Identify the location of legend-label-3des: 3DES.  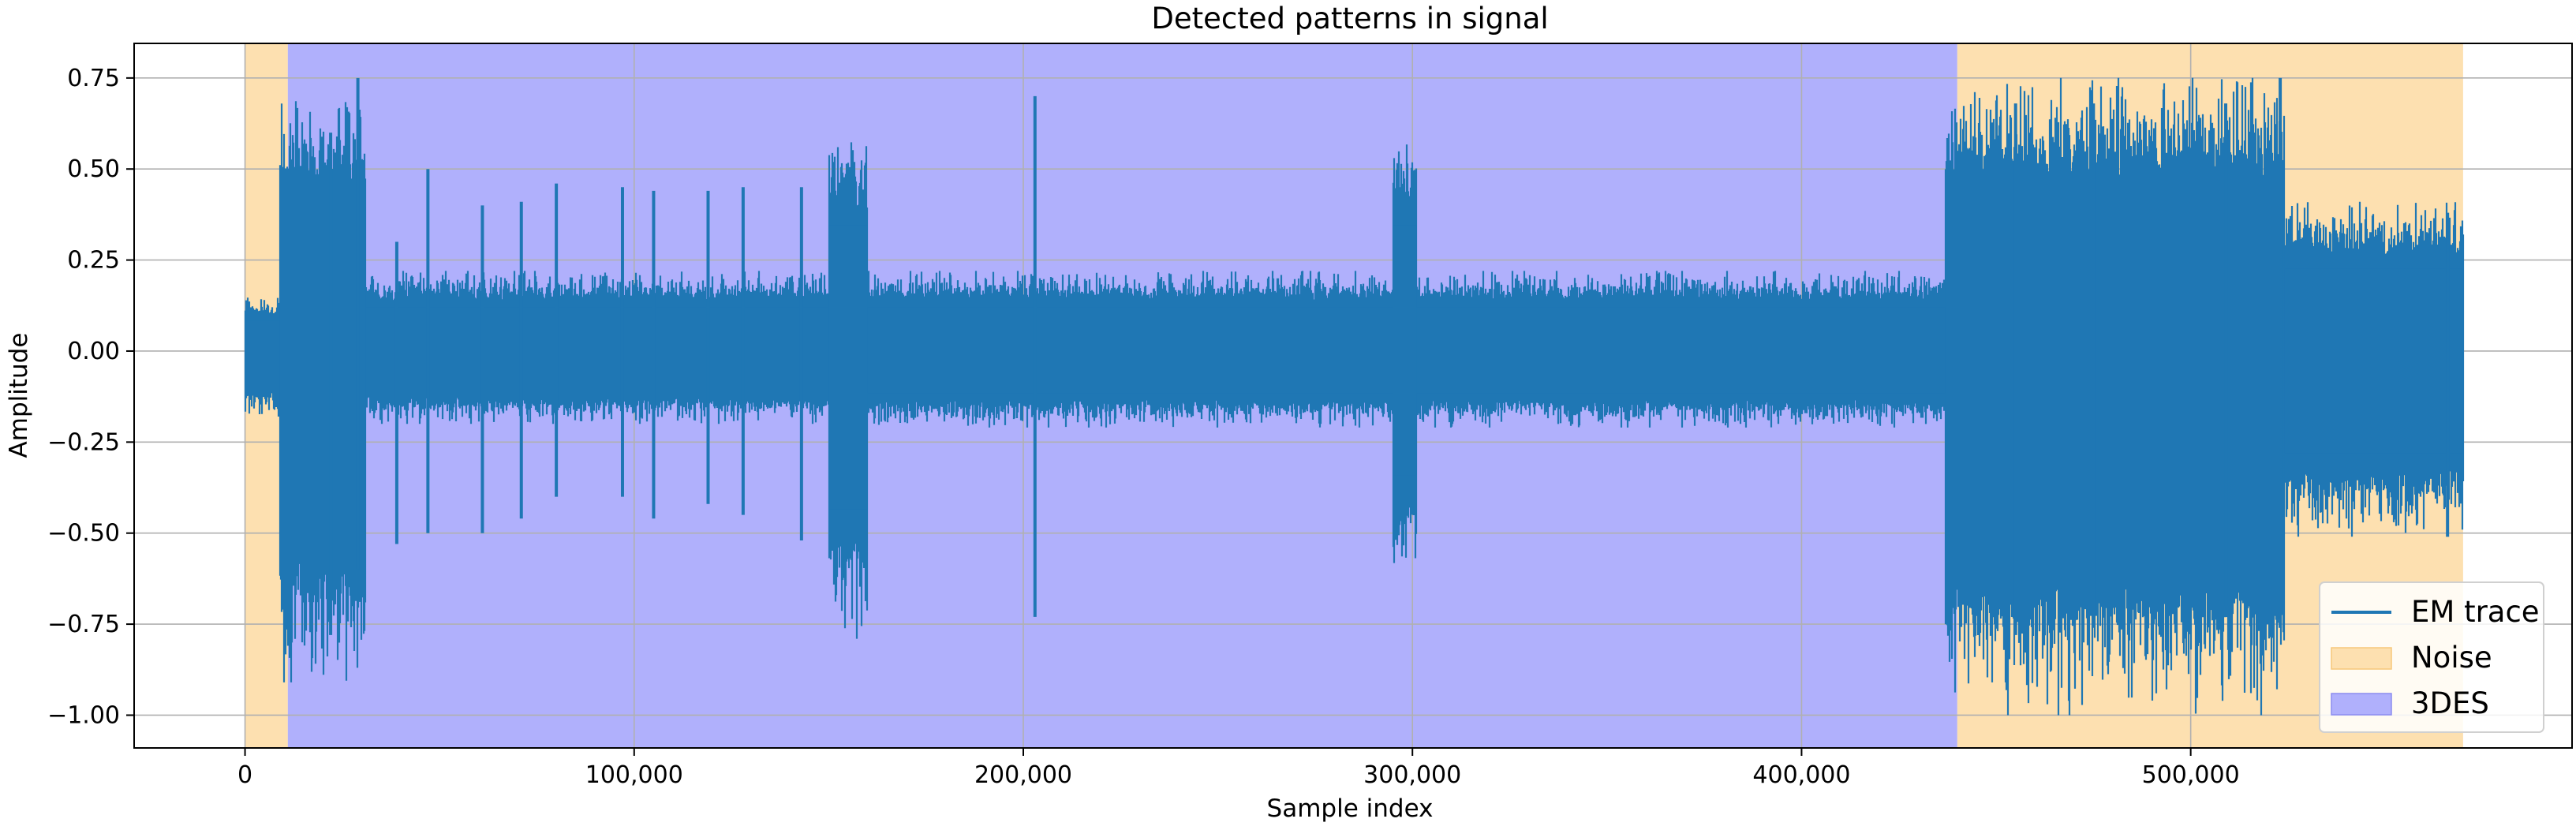
(2450, 703).